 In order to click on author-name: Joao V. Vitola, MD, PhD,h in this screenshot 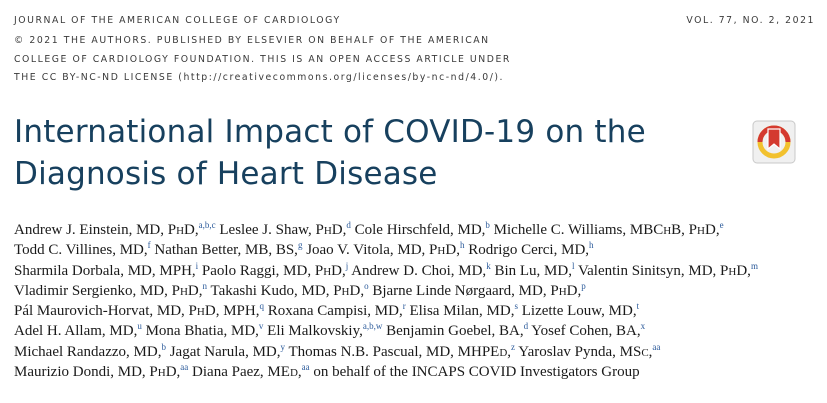, I will do `click(385, 249)`.